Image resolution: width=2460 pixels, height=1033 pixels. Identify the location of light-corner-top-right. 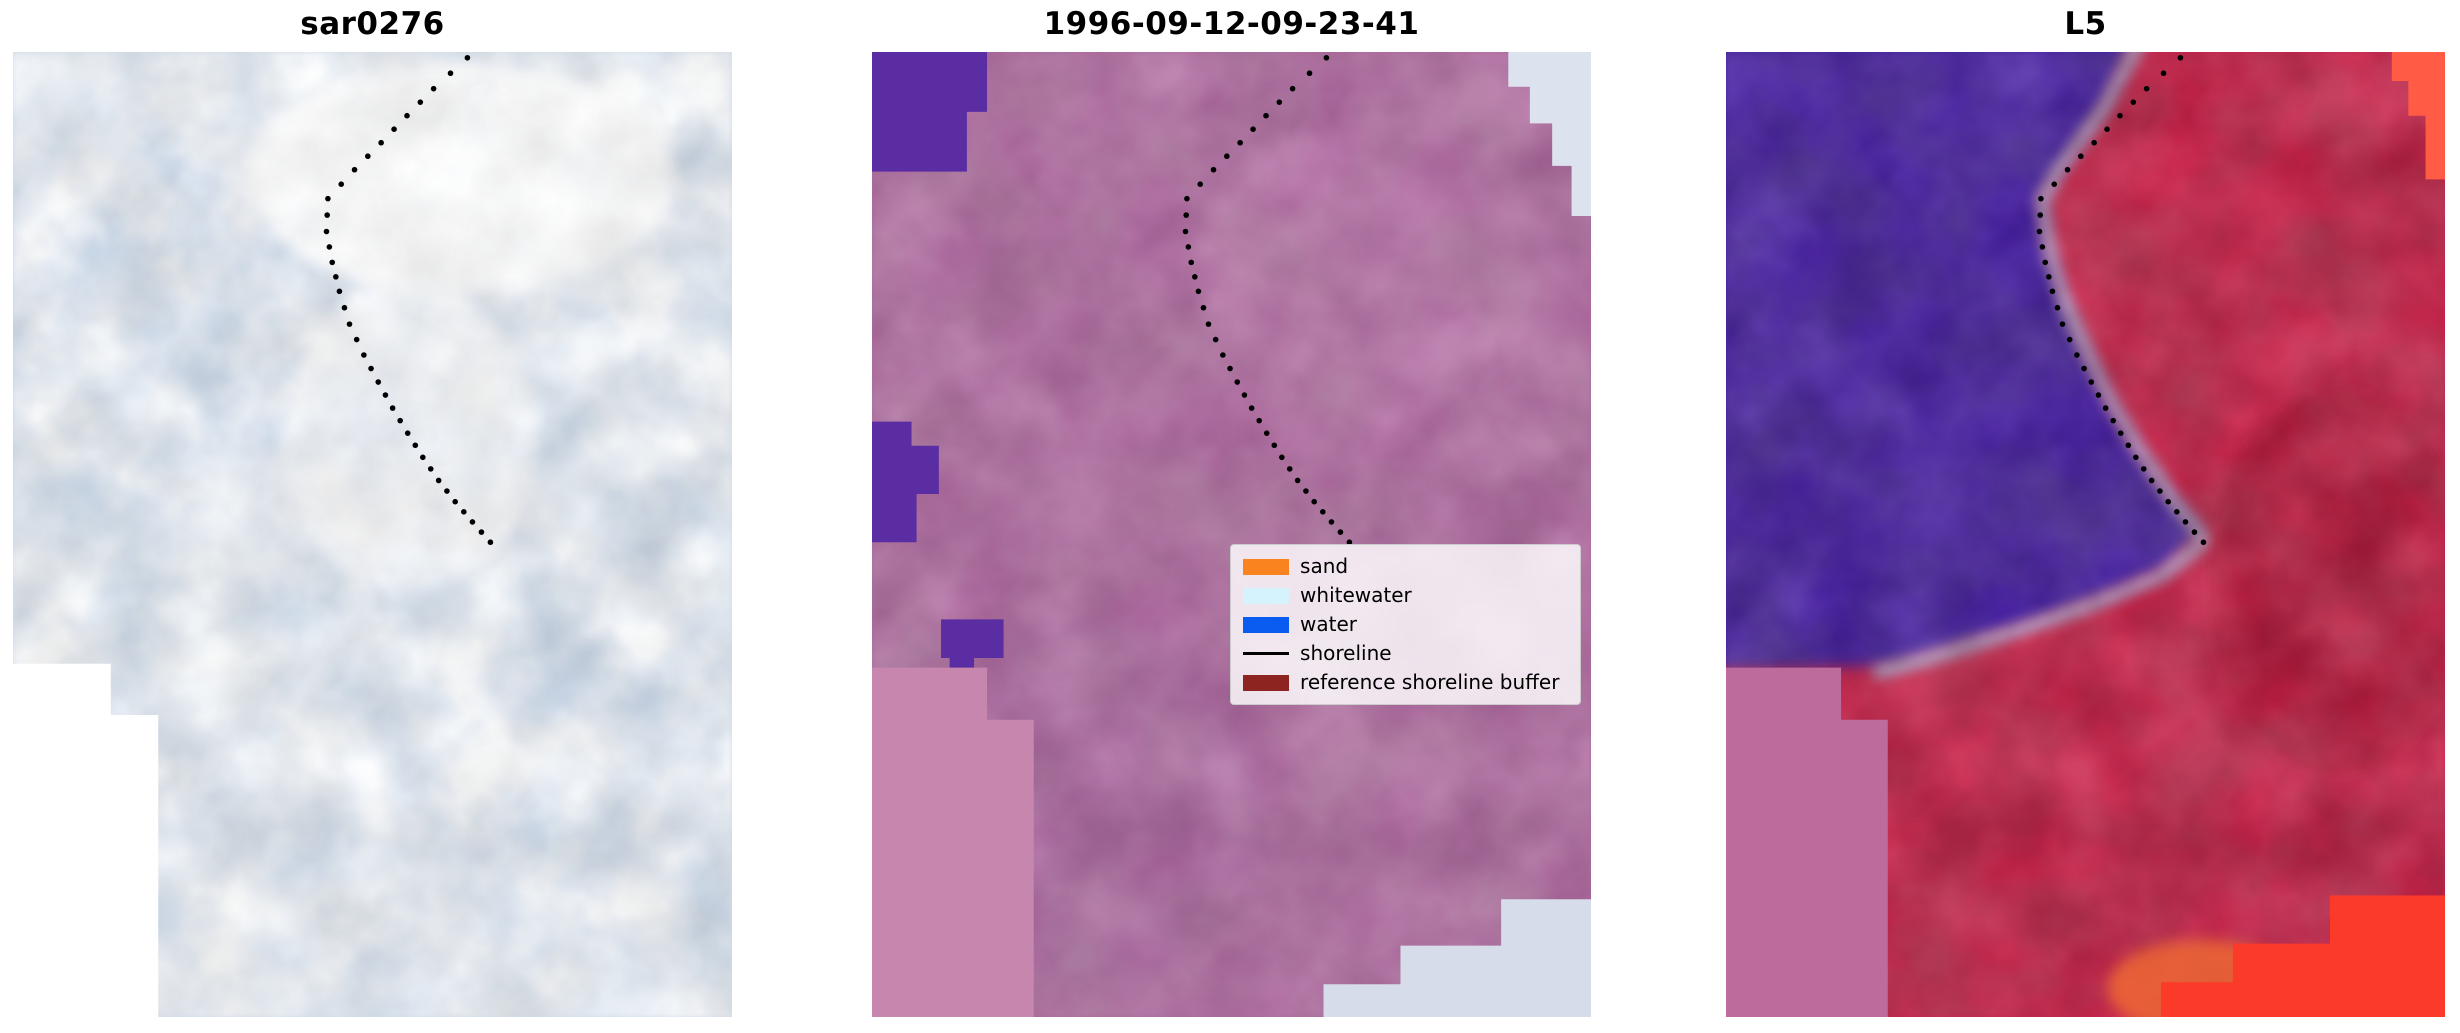
(1549, 134).